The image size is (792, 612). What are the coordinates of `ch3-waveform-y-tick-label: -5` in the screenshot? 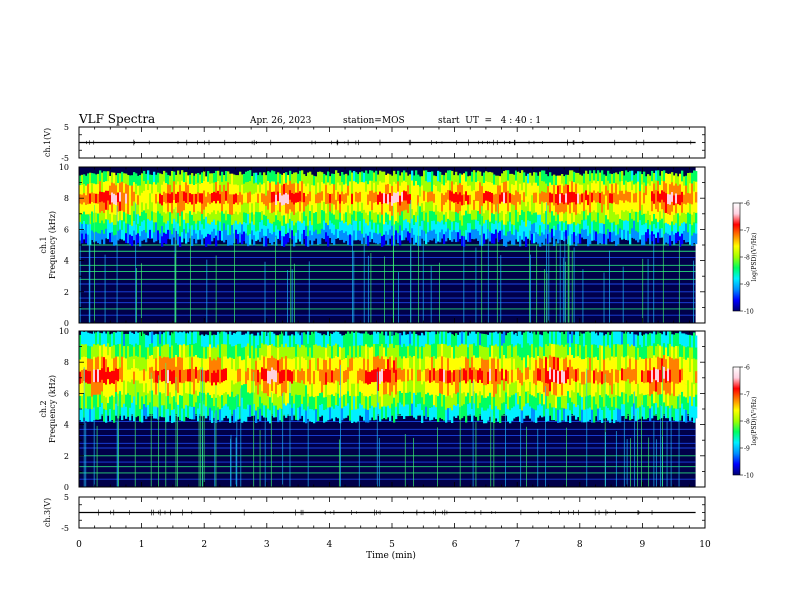 It's located at (65, 528).